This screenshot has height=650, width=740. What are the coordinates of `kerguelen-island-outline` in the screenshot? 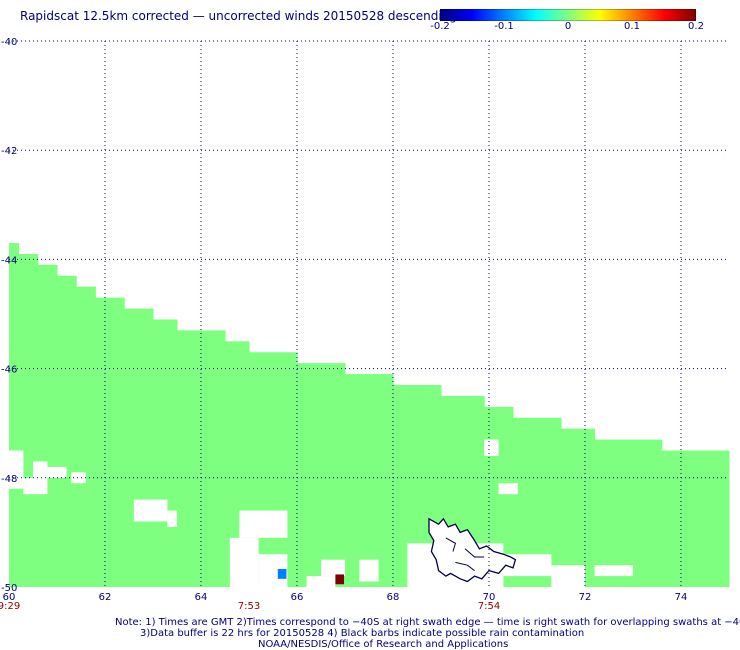 It's located at (472, 550).